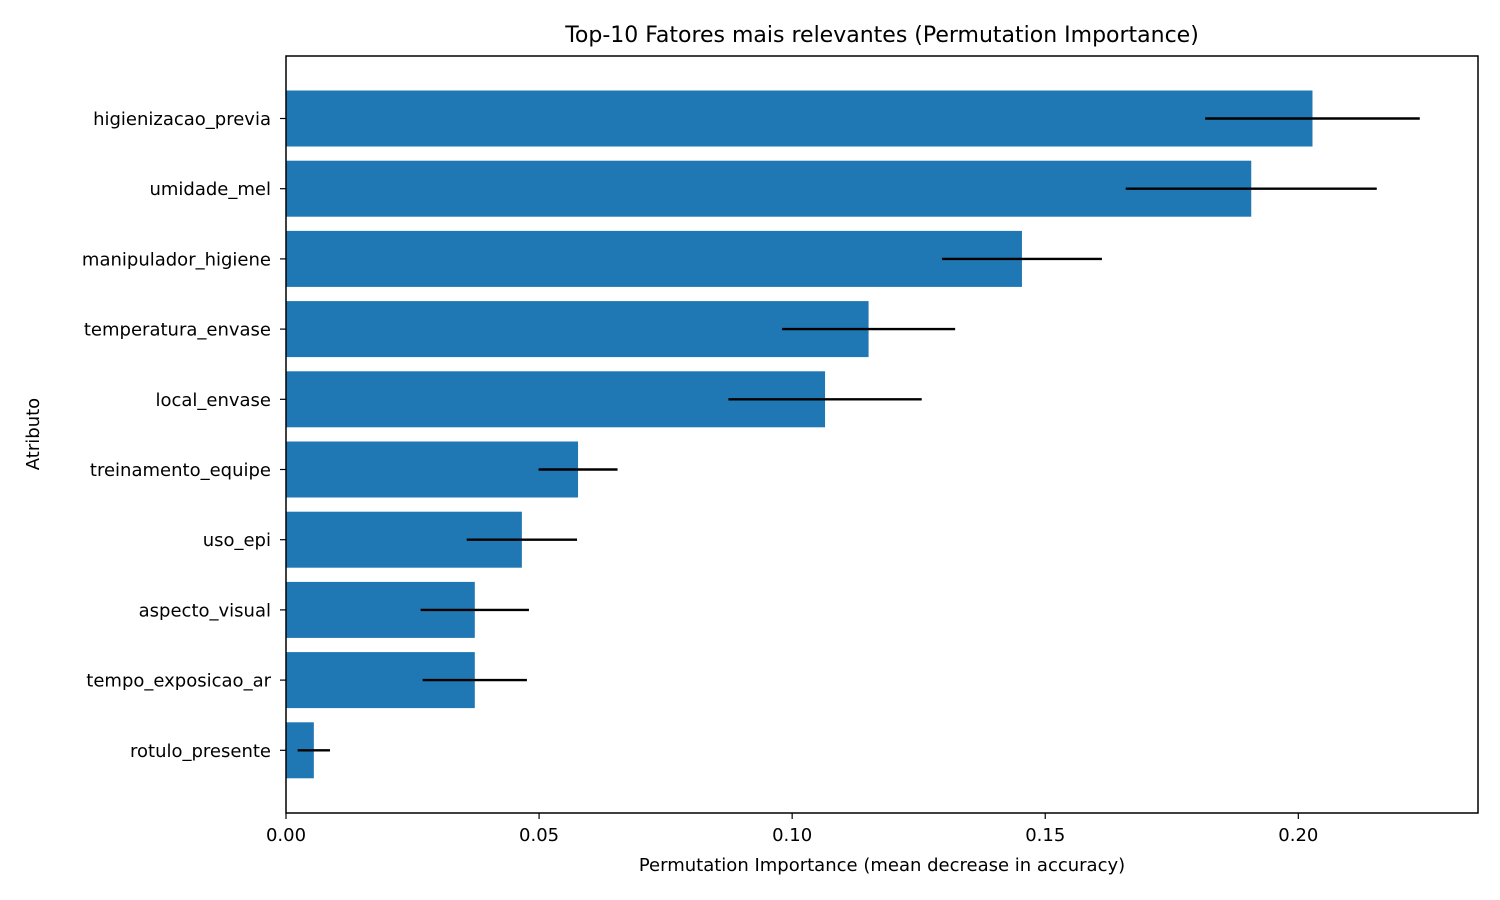 The width and height of the screenshot is (1500, 900). What do you see at coordinates (177, 330) in the screenshot?
I see `y-tick-label-temperatura_envase: temperatura_envase` at bounding box center [177, 330].